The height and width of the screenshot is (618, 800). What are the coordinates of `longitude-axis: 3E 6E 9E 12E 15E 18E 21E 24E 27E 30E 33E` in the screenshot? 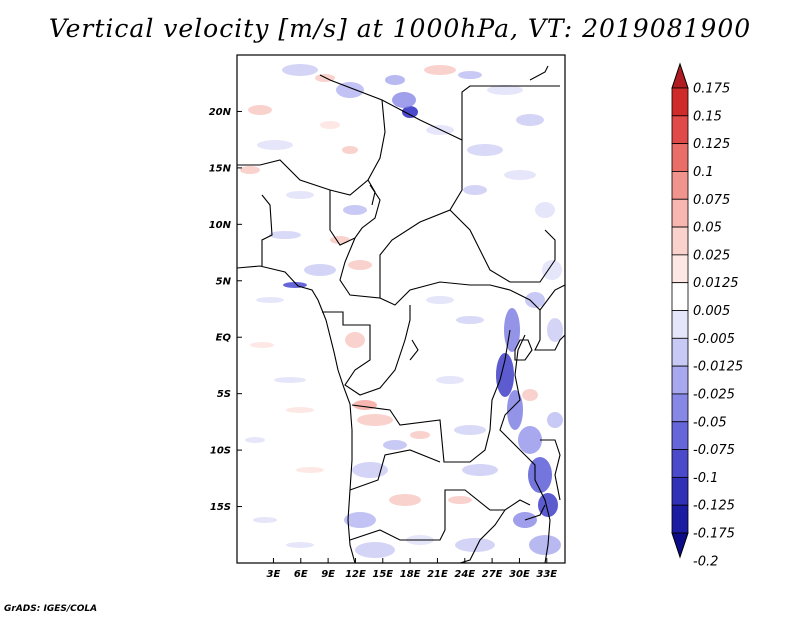 It's located at (412, 569).